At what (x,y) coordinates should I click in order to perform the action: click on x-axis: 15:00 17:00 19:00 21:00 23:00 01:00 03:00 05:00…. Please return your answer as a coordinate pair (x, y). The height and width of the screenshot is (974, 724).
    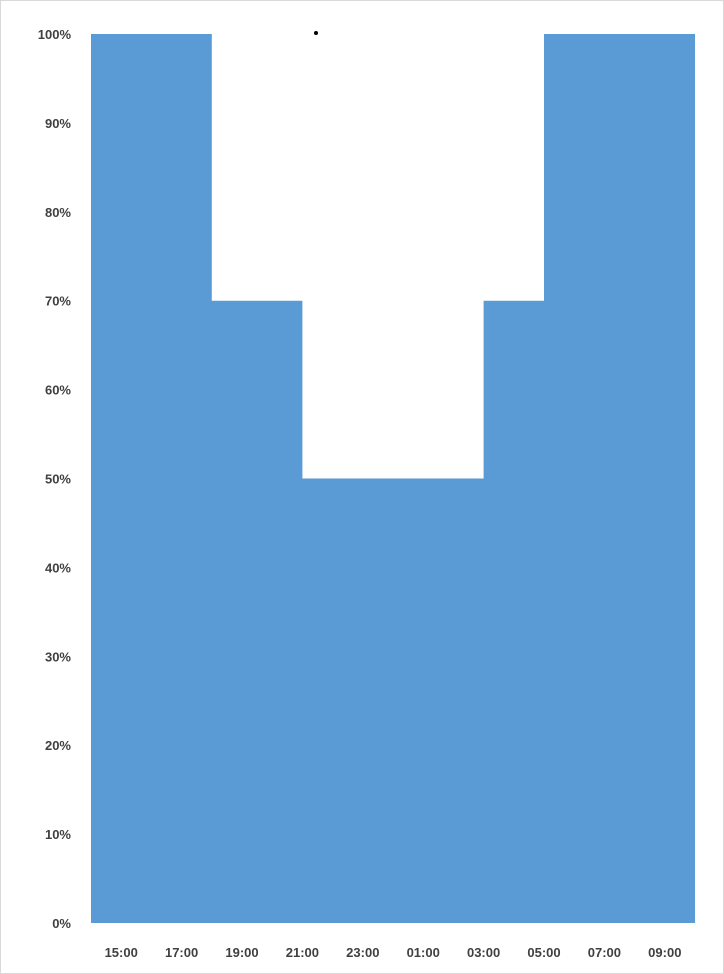
    Looking at the image, I should click on (393, 952).